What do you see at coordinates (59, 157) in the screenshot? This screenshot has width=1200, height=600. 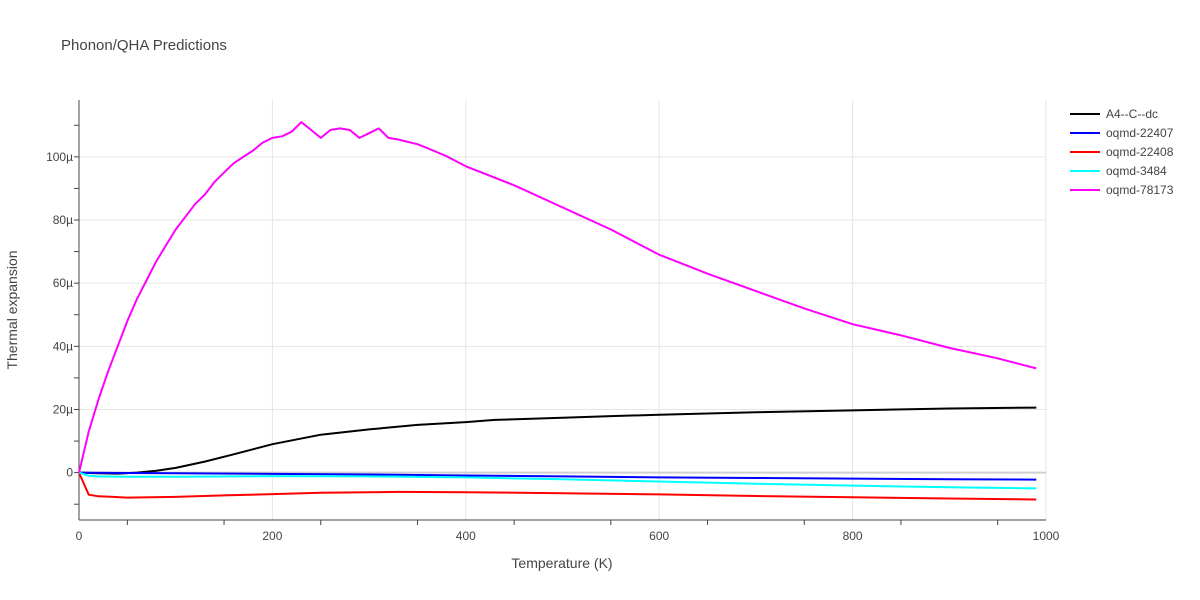 I see `y-tick-label: 100µ` at bounding box center [59, 157].